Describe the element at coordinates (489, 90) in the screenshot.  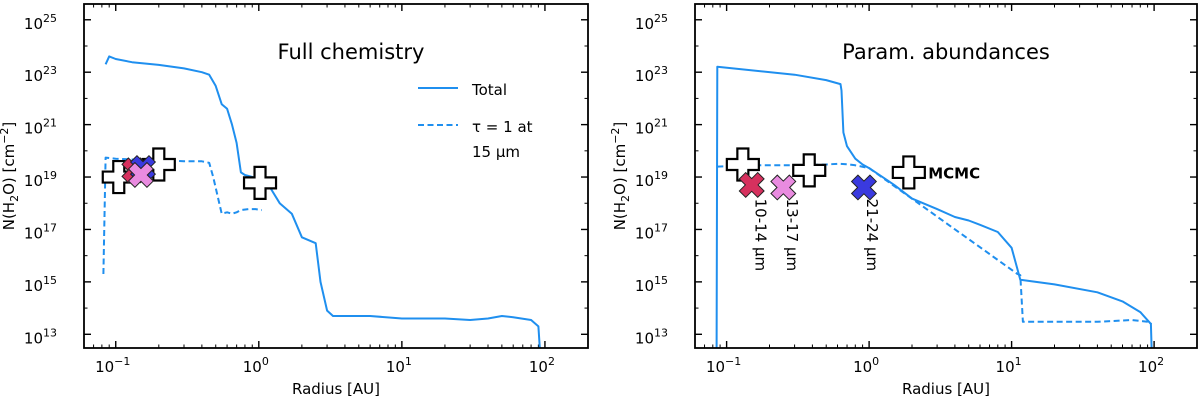
I see `legend-label: Total` at that location.